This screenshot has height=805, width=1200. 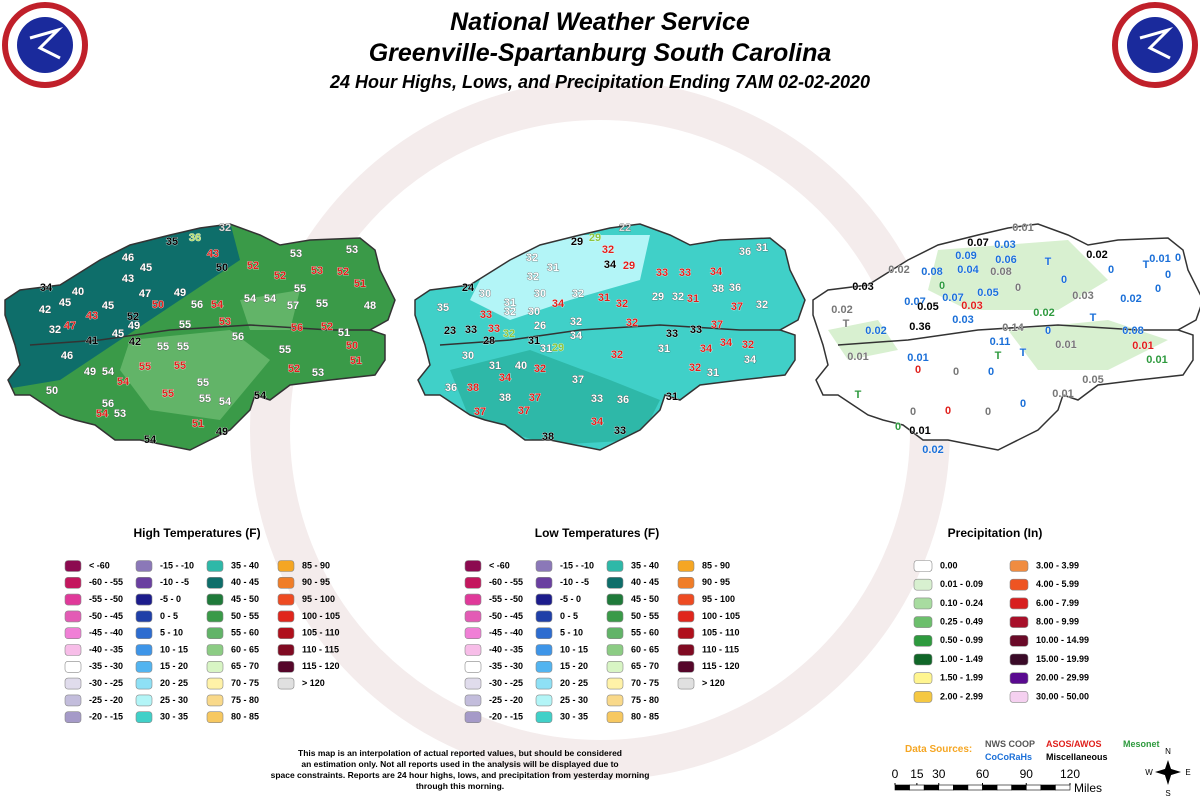 What do you see at coordinates (1074, 744) in the screenshot?
I see `source: ASOS/AWOS` at bounding box center [1074, 744].